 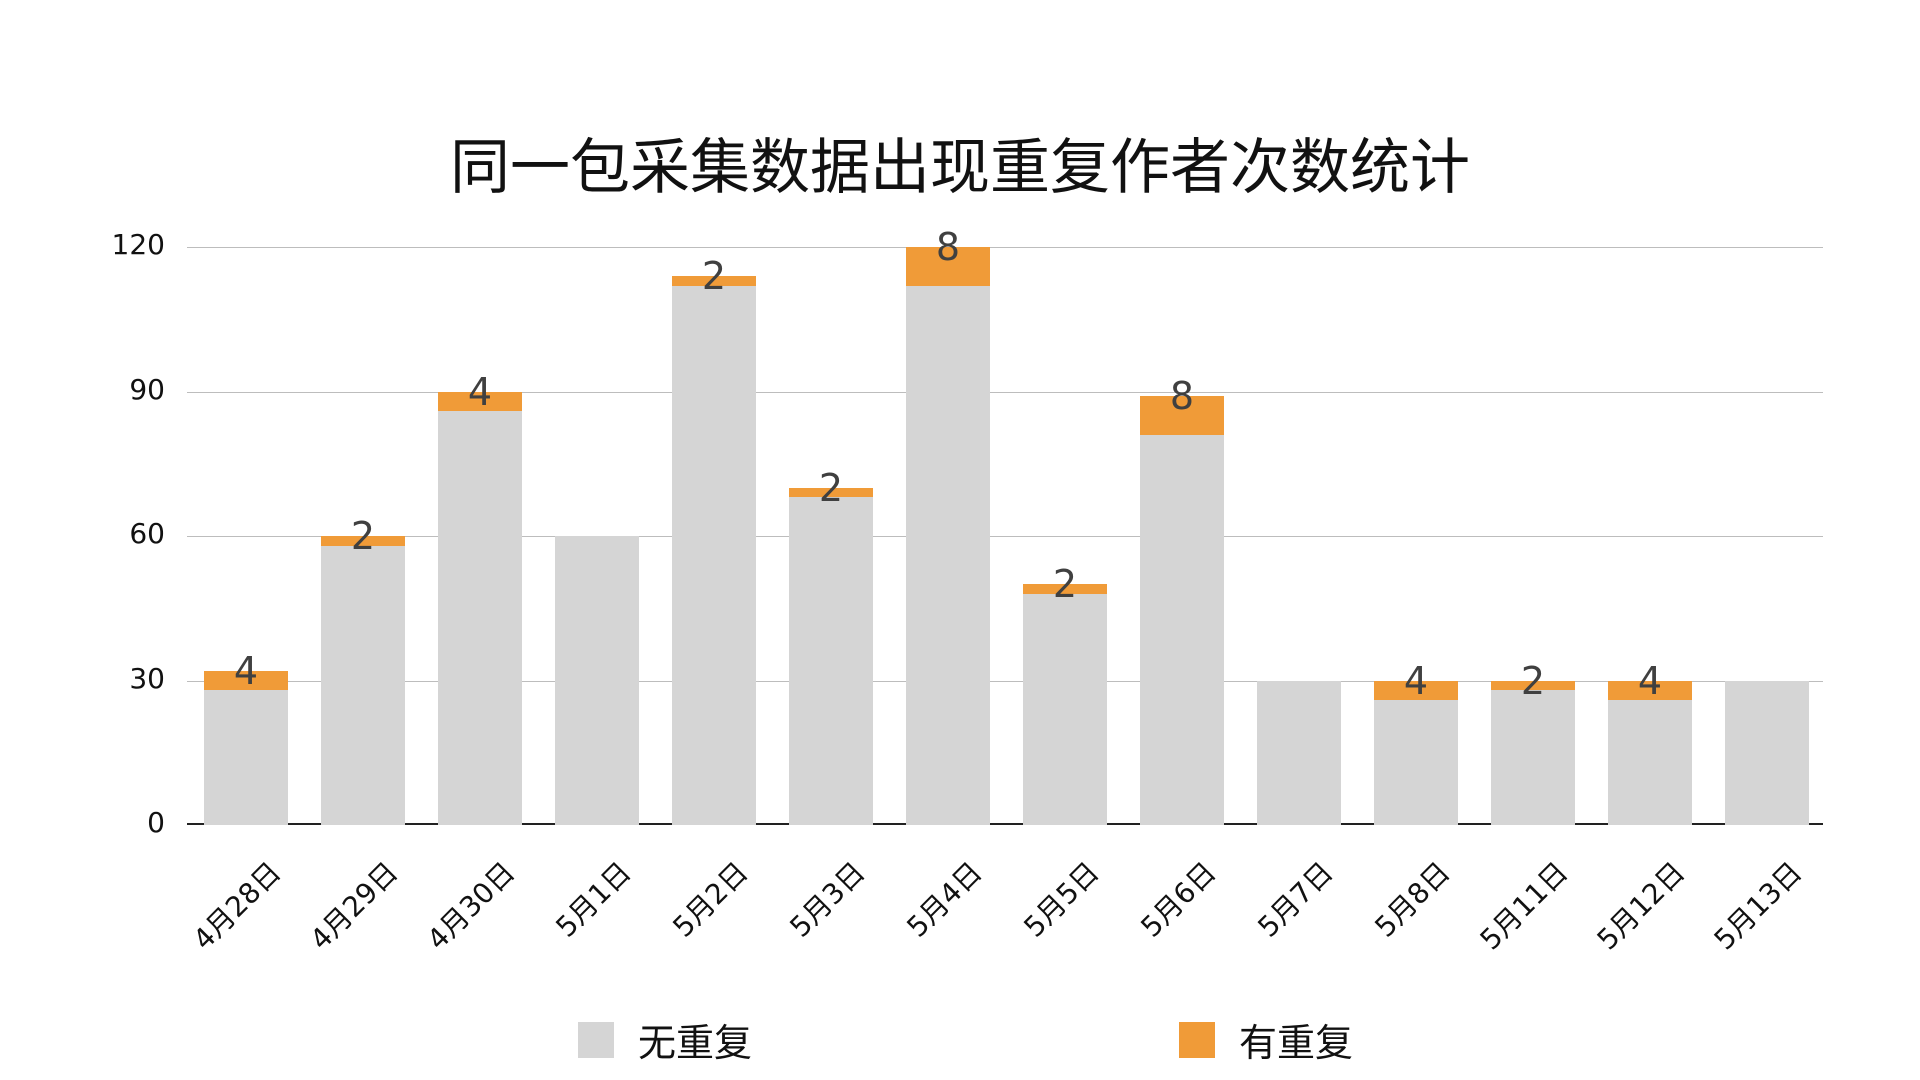 I want to click on bar-5: 2, so click(x=831, y=645).